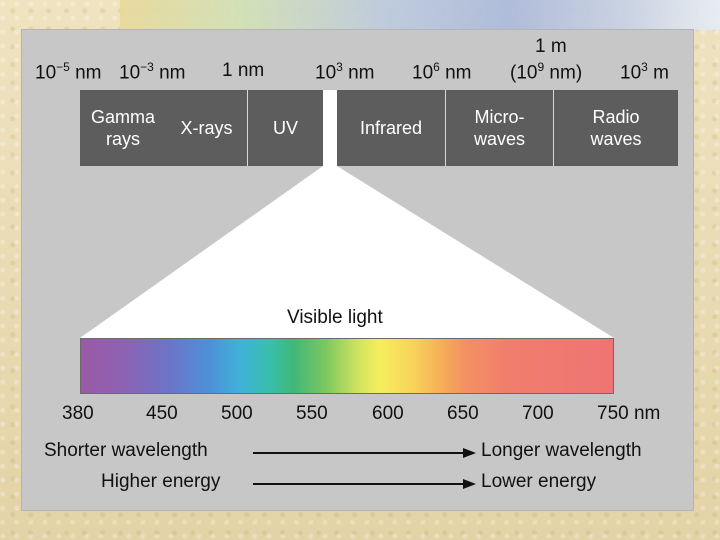  What do you see at coordinates (237, 413) in the screenshot?
I see `tick-500: 500` at bounding box center [237, 413].